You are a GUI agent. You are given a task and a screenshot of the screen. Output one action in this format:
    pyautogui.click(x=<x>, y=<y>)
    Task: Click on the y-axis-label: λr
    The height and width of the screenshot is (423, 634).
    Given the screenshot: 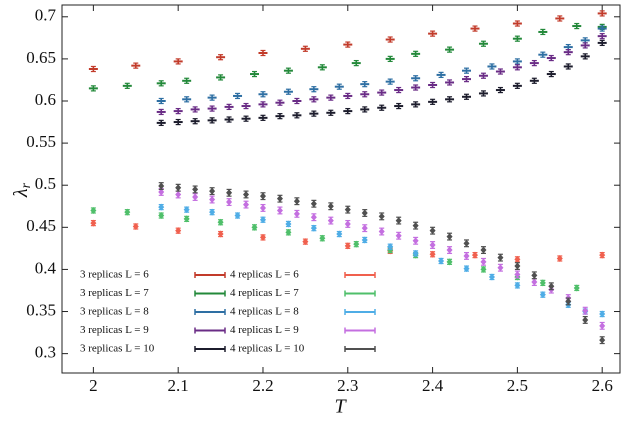 What is the action you would take?
    pyautogui.click(x=22, y=190)
    